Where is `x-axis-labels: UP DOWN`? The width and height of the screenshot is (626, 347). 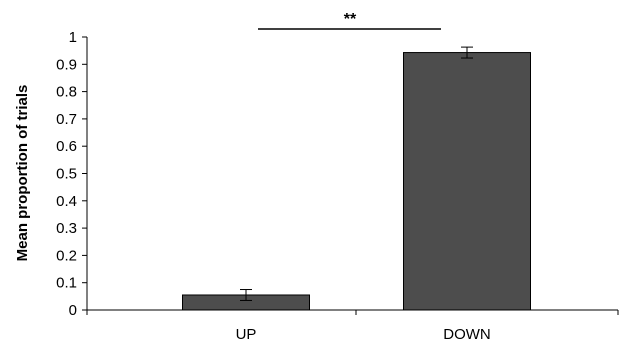
x-axis-labels: UP DOWN is located at coordinates (363, 334).